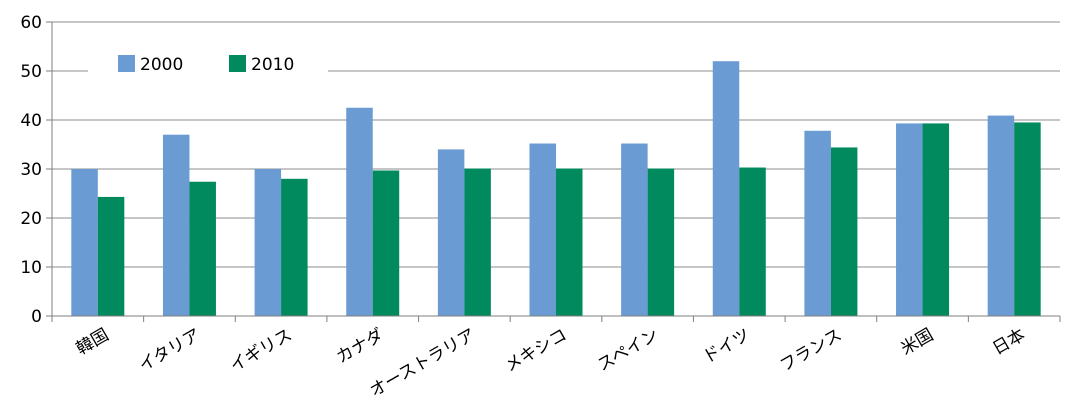 The image size is (1070, 409). I want to click on x-category-label: イタリア, so click(170, 350).